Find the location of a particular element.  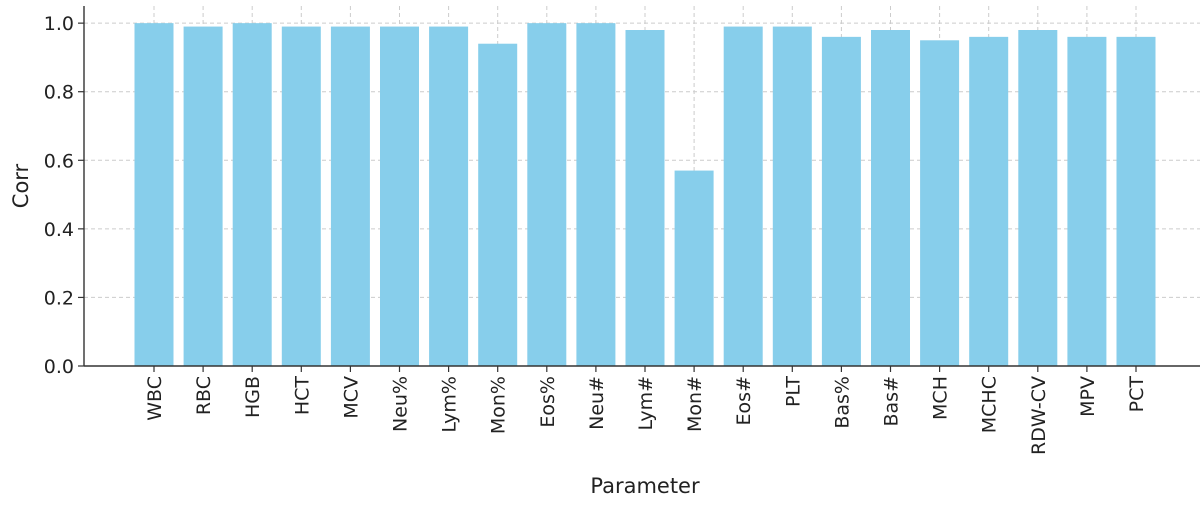

x-tick-label: Bas% is located at coordinates (842, 402).